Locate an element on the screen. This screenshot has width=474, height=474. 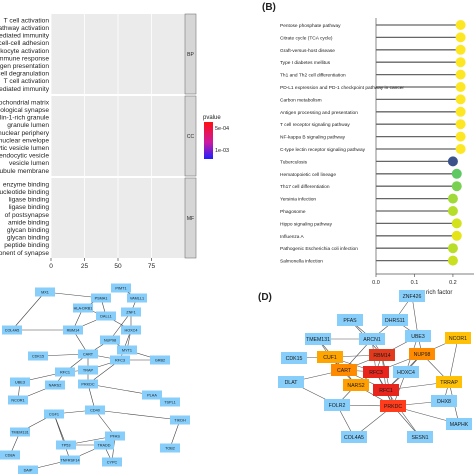
hub-gene-node-label: RBM14 is located at coordinates (381, 356).